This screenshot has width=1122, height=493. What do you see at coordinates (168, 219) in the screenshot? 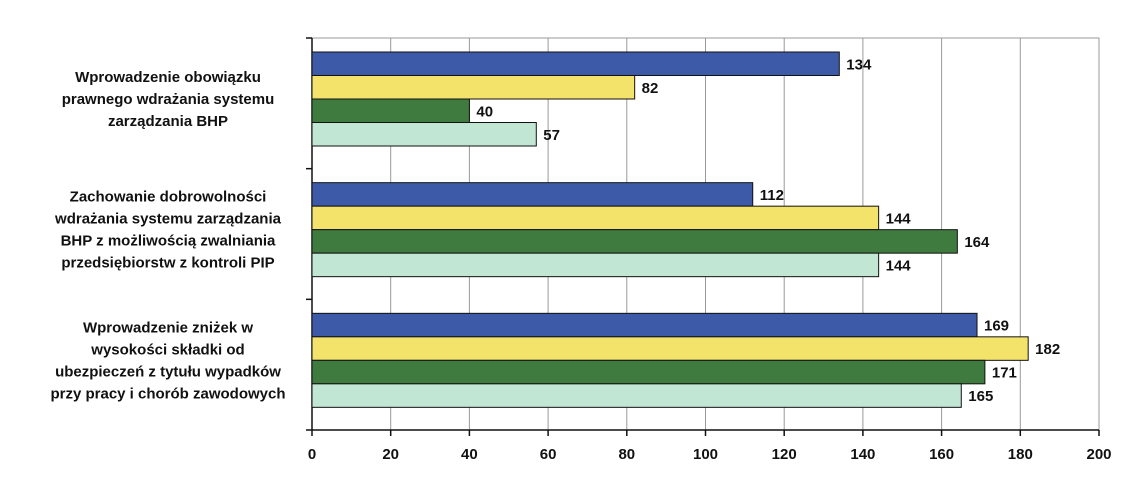
I see `category-label: wdrażania systemu zarządzania` at bounding box center [168, 219].